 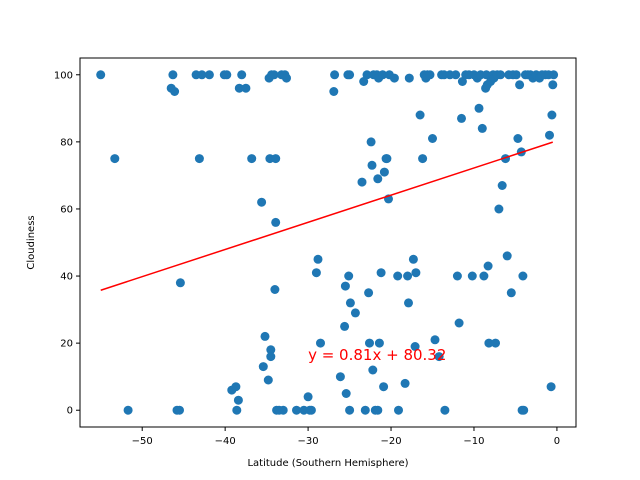 I want to click on y-axis-ticks: 0 20 40 60 80 100, so click(x=67, y=243).